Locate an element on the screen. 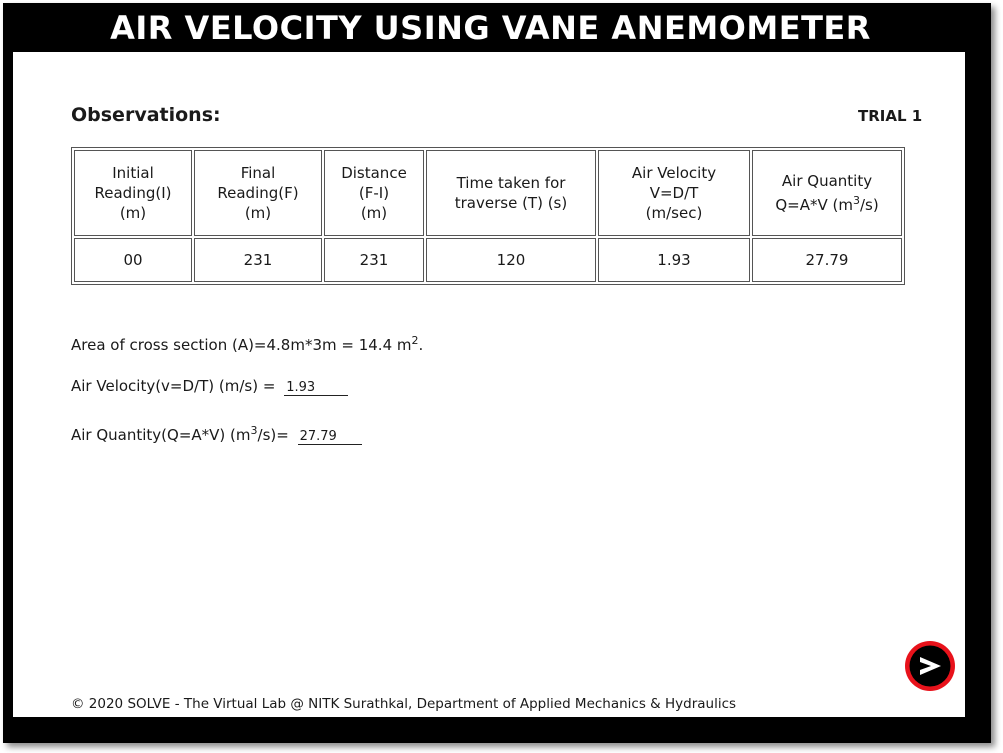 The height and width of the screenshot is (753, 1003). cell-air-velocity: 1.93 is located at coordinates (674, 260).